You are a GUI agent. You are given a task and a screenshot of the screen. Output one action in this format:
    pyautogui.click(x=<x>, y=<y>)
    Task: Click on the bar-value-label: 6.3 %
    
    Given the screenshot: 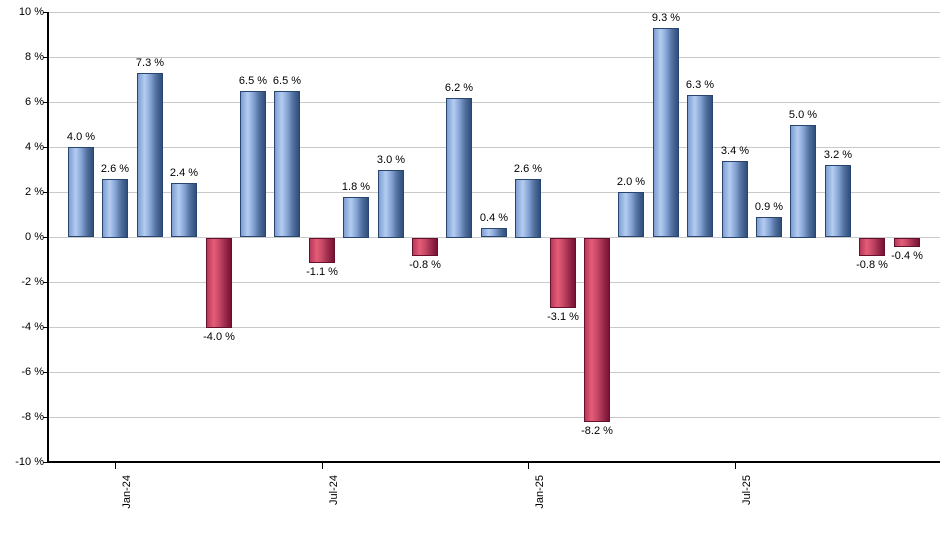 What is the action you would take?
    pyautogui.click(x=700, y=85)
    